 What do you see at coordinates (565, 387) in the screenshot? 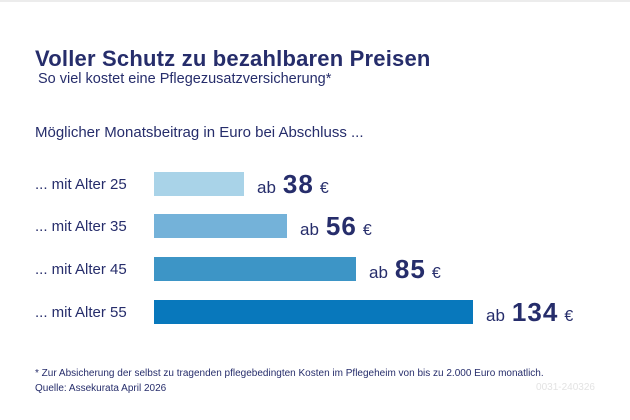
I see `document-id: 0031-240326` at bounding box center [565, 387].